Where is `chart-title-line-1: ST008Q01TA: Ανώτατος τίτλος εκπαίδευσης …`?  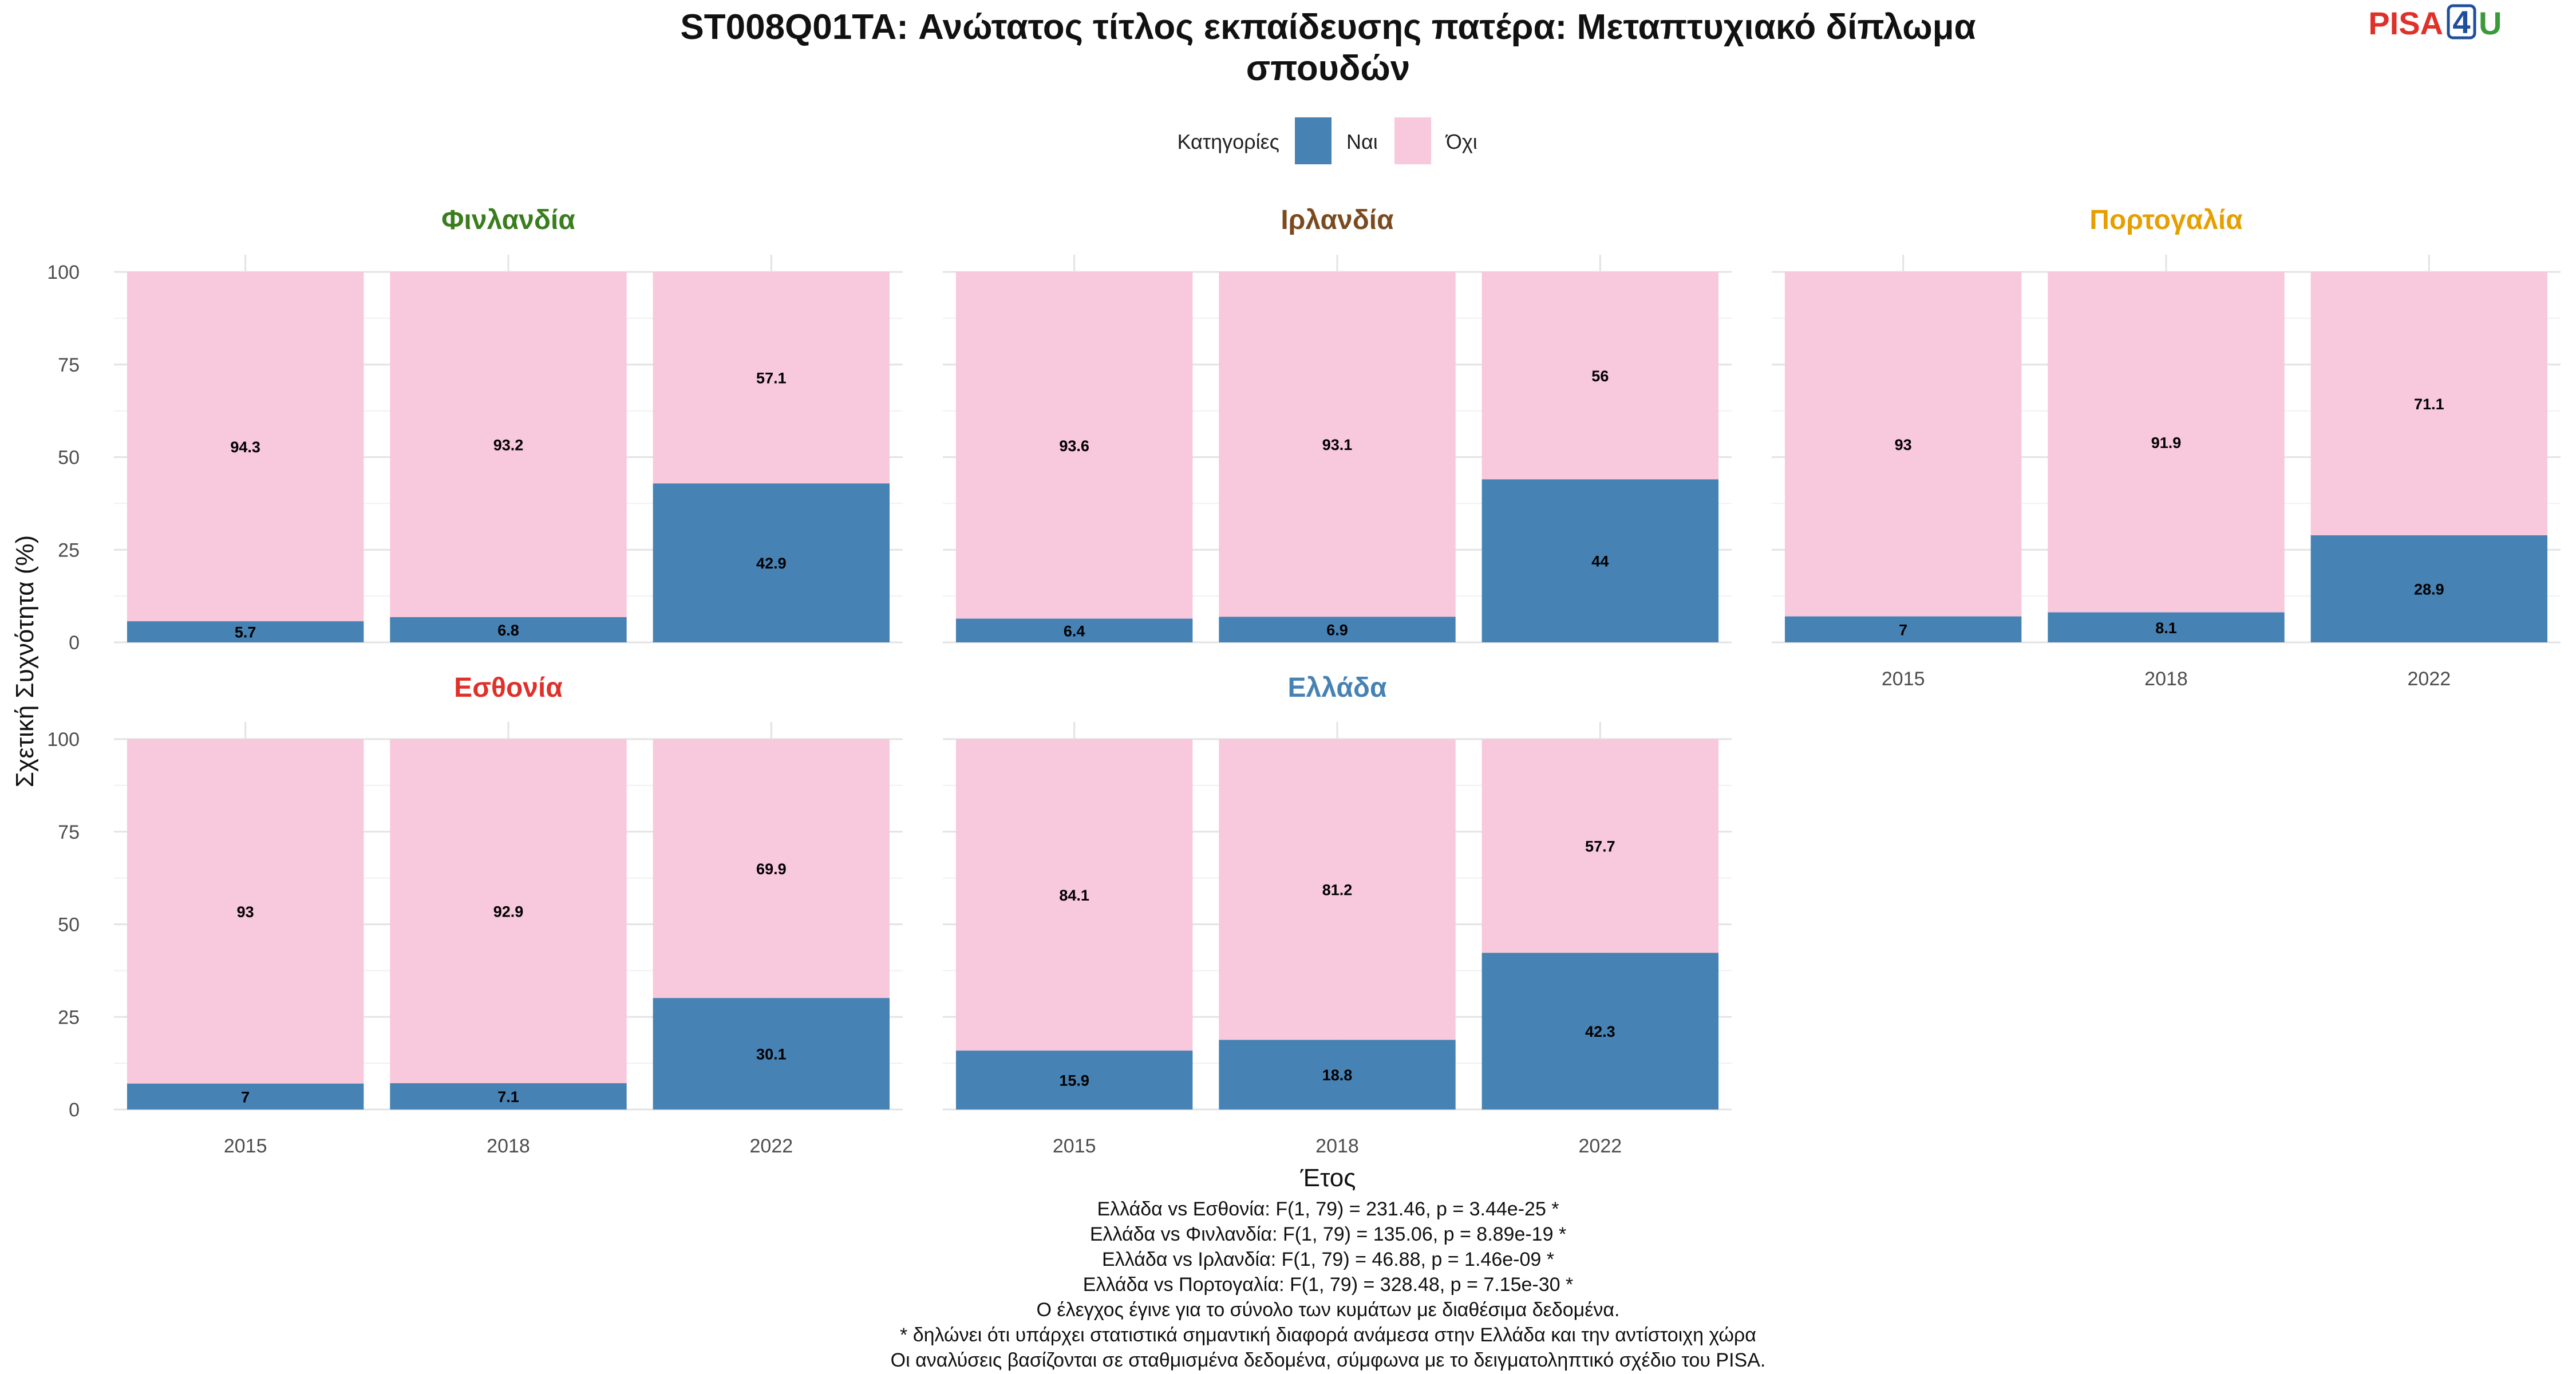
chart-title-line-1: ST008Q01TA: Ανώτατος τίτλος εκπαίδευσης … is located at coordinates (1328, 27).